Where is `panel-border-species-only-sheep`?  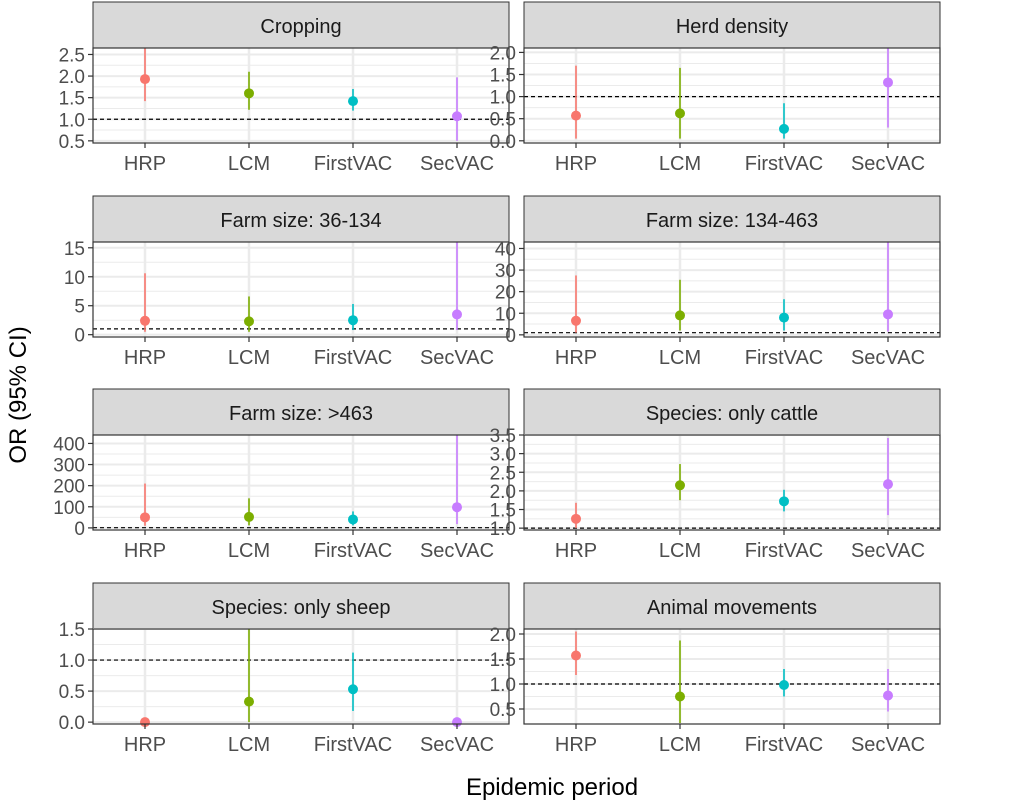
panel-border-species-only-sheep is located at coordinates (301, 676).